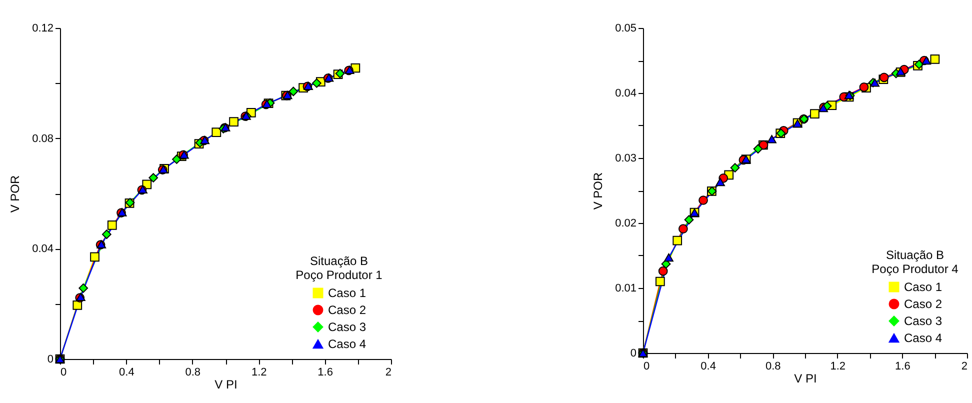 The height and width of the screenshot is (403, 972). What do you see at coordinates (43, 138) in the screenshot?
I see `y-tick-label: 0.08` at bounding box center [43, 138].